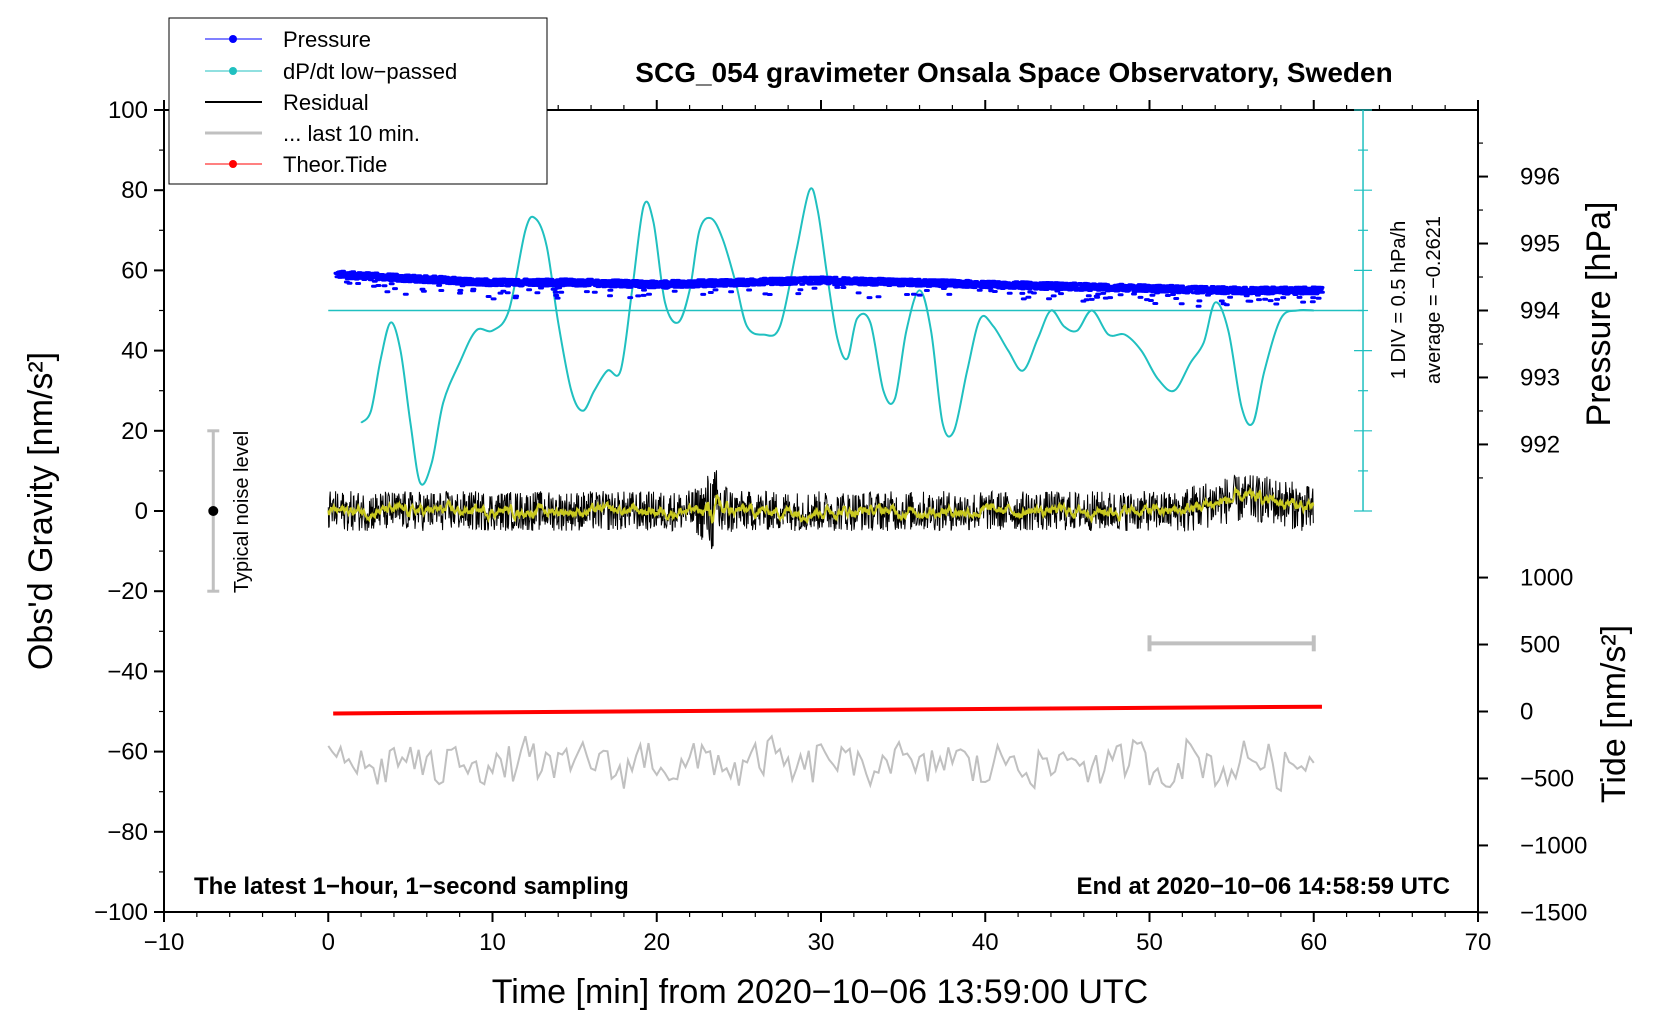  Describe the element at coordinates (656, 942) in the screenshot. I see `x-tick-label: 20` at that location.